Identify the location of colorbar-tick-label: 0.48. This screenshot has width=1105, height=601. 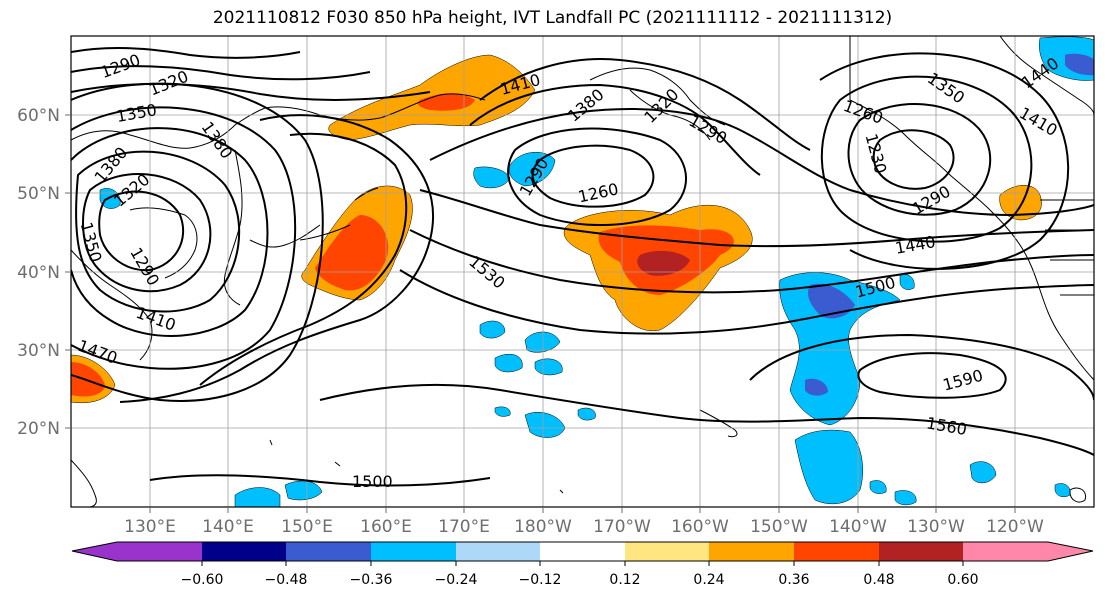
(878, 580).